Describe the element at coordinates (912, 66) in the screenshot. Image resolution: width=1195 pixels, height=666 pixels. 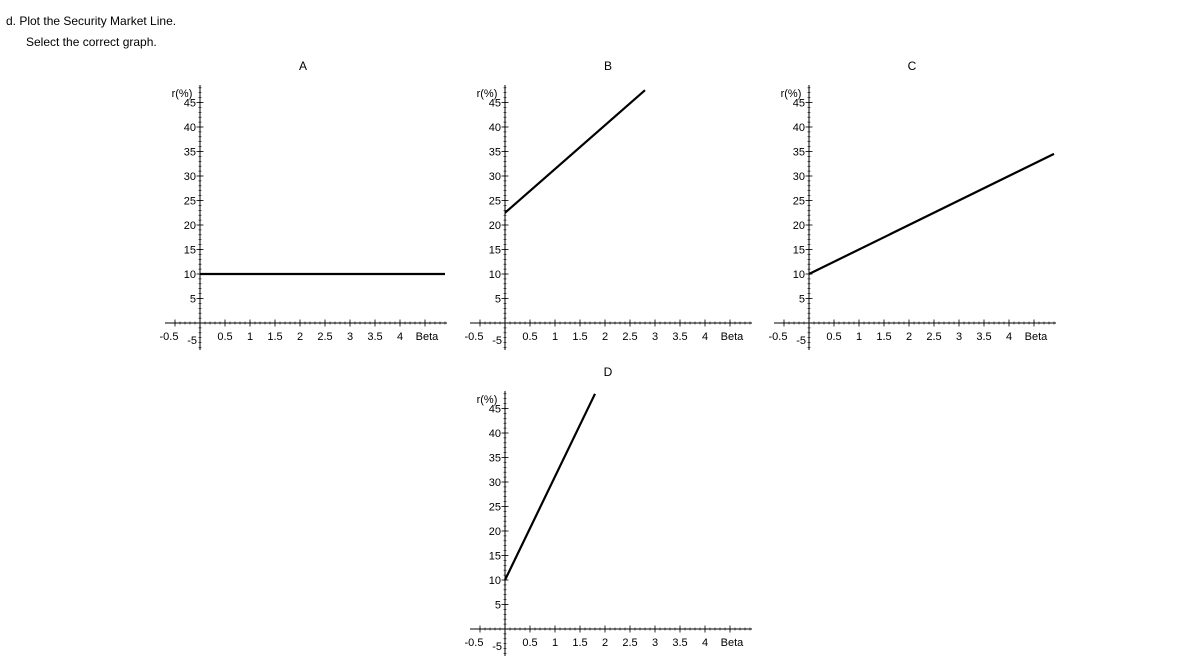
I see `plot-title: C` at that location.